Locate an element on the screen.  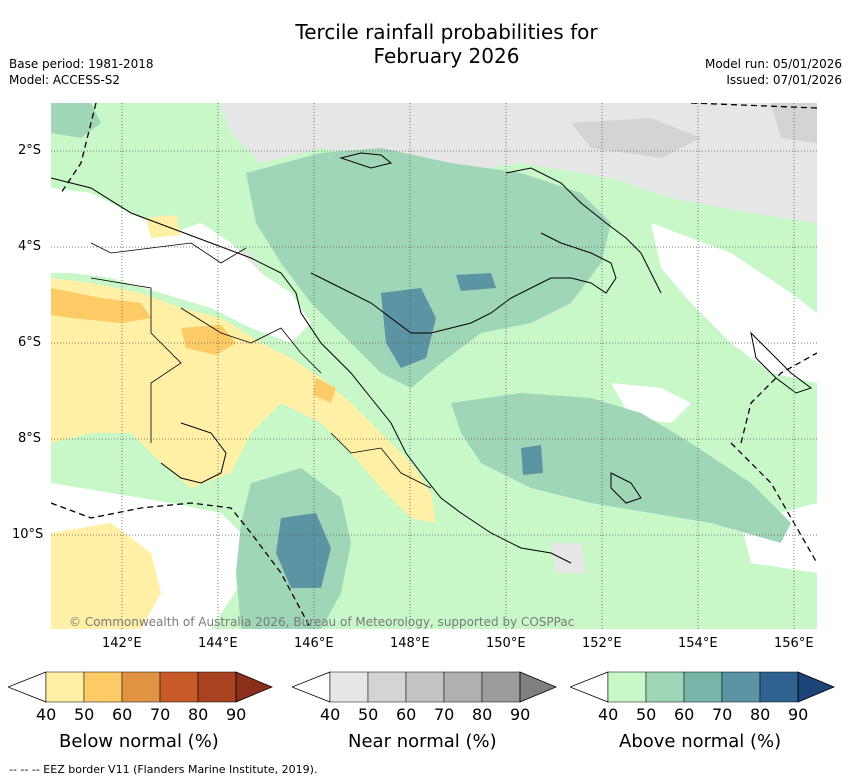
colorbar-above-title: Above normal (%) is located at coordinates (700, 741).